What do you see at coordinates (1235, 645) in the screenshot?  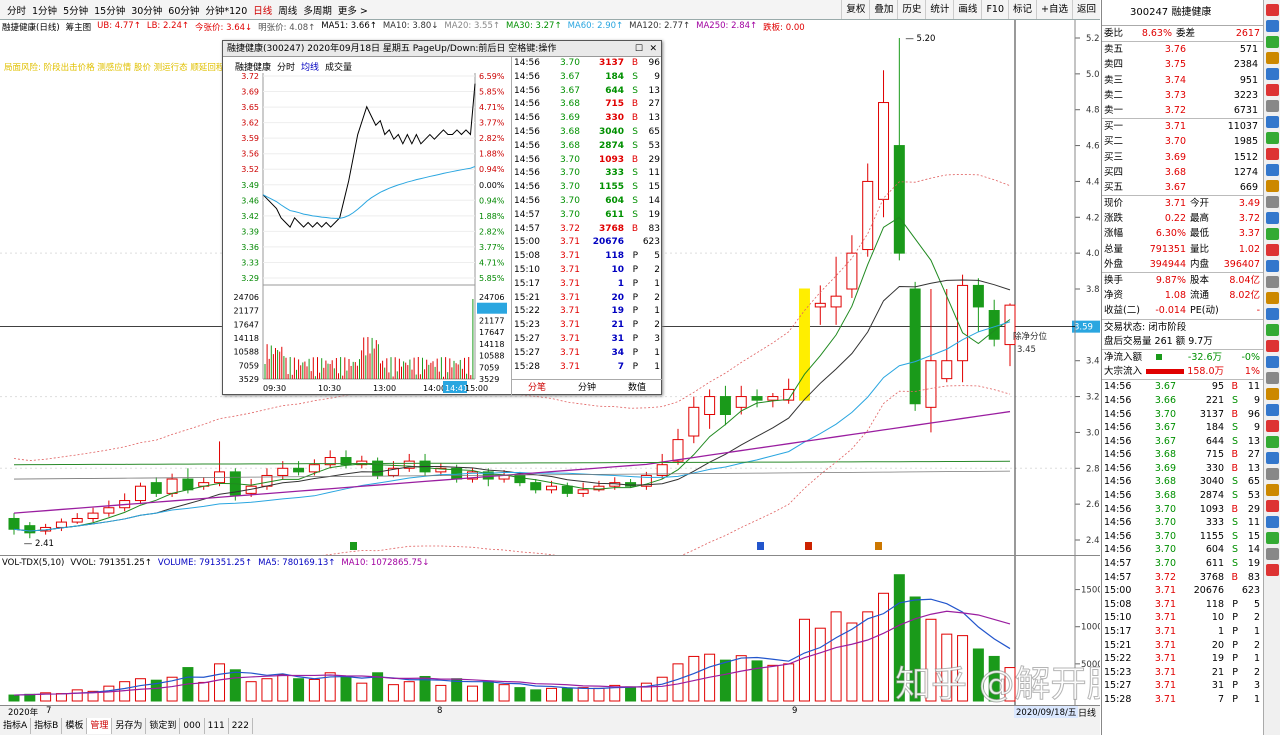 I see `tick-cell: P` at bounding box center [1235, 645].